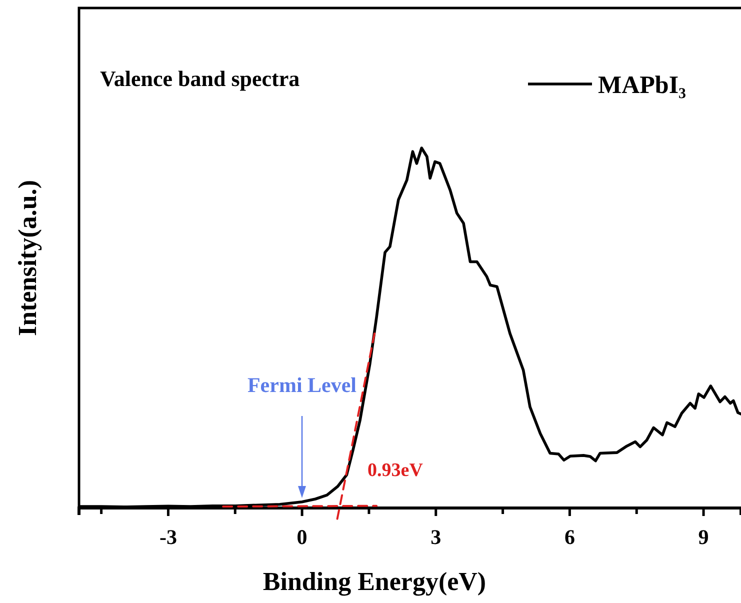 Image resolution: width=741 pixels, height=603 pixels. What do you see at coordinates (200, 78) in the screenshot?
I see `text: Valence band spectra` at bounding box center [200, 78].